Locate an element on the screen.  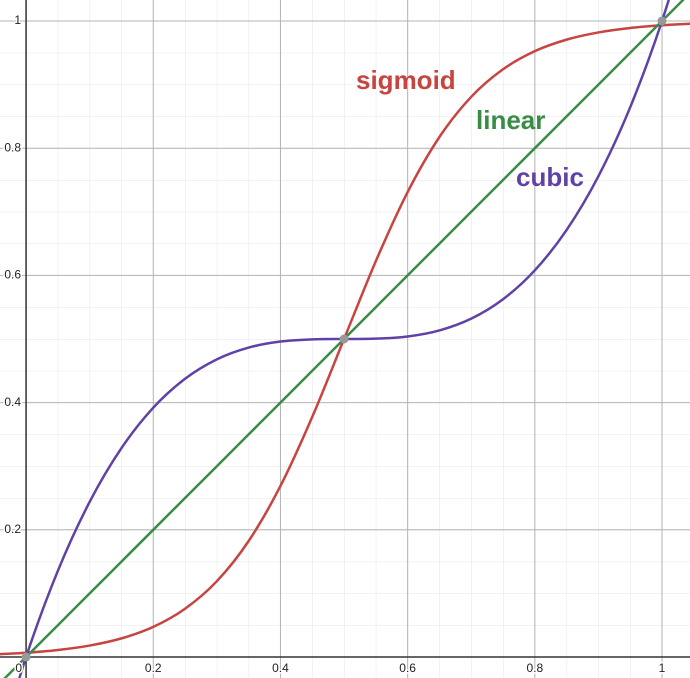
annotation: sigmoid is located at coordinates (406, 80).